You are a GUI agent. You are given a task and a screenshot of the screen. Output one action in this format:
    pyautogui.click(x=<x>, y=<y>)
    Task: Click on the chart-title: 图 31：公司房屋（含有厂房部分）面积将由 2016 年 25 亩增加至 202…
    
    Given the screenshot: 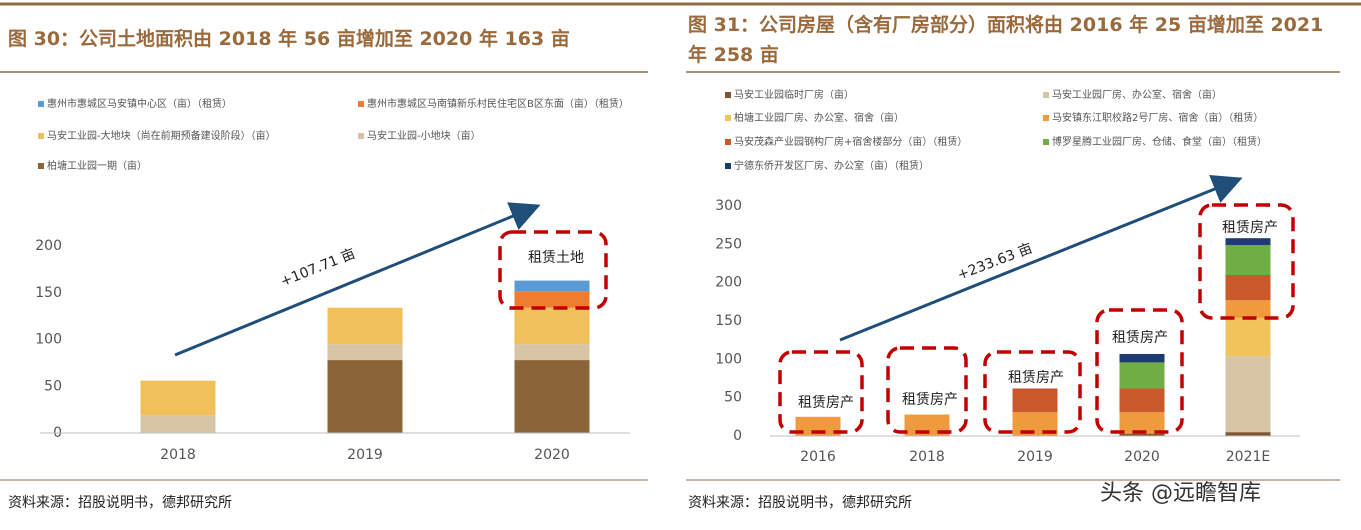 What is the action you would take?
    pyautogui.click(x=1006, y=40)
    